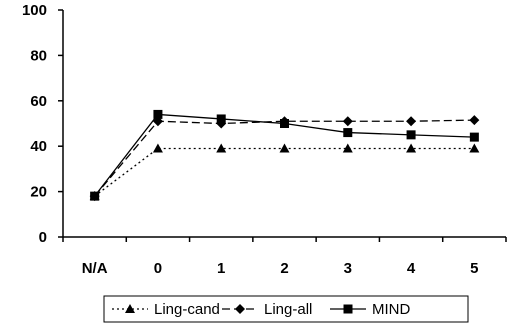 Image resolution: width=516 pixels, height=326 pixels. I want to click on legend: Ling-cand Ling-all MIND, so click(286, 309).